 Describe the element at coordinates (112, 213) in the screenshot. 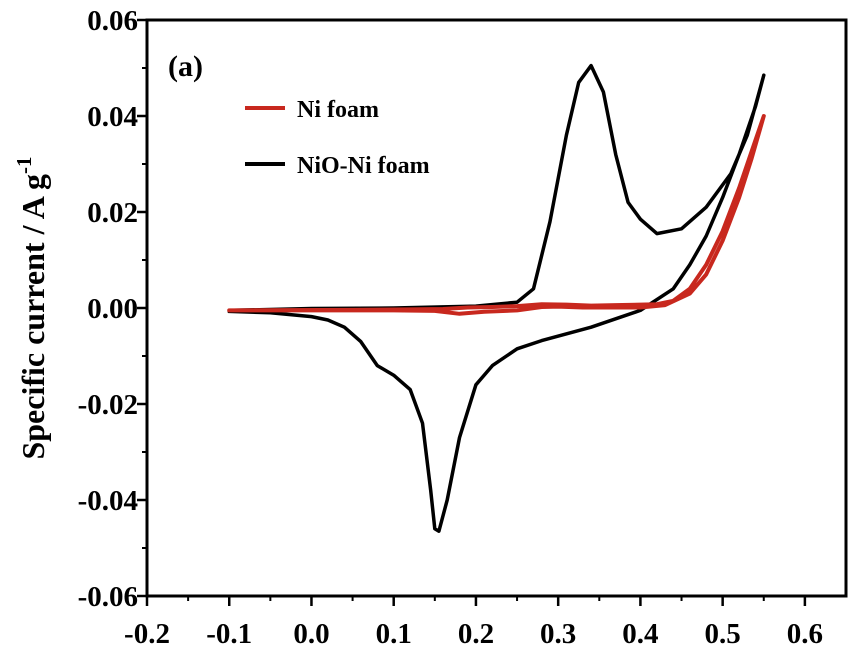

I see `y-tick-label: 0.02` at that location.